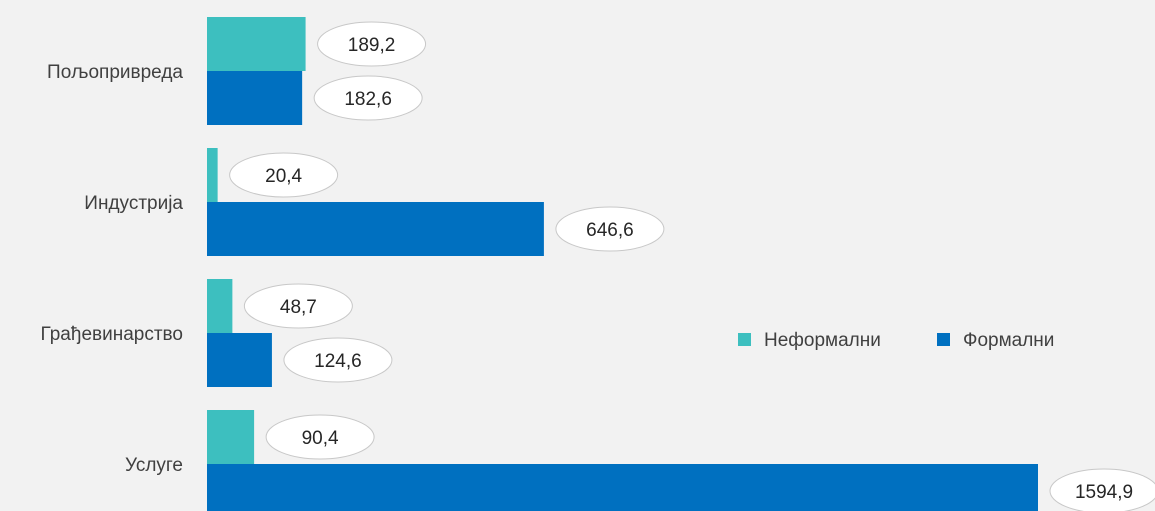 This screenshot has width=1155, height=511. Describe the element at coordinates (154, 465) in the screenshot. I see `category-label: Услуге` at that location.